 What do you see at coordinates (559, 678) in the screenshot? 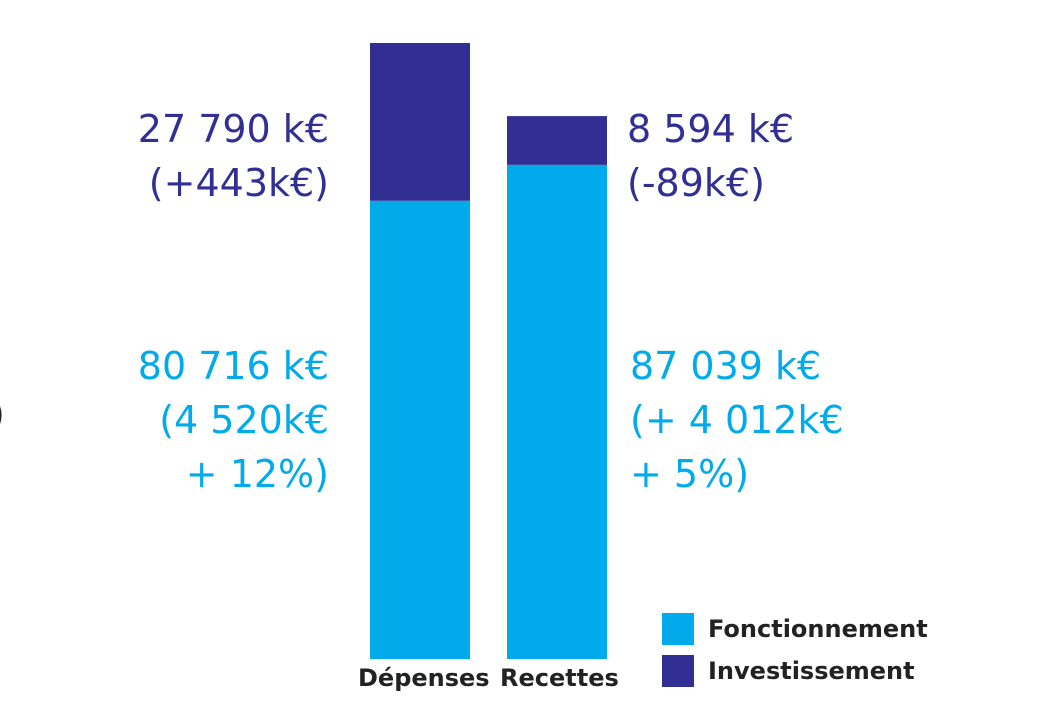
I see `category-label-recettes: Recettes` at bounding box center [559, 678].